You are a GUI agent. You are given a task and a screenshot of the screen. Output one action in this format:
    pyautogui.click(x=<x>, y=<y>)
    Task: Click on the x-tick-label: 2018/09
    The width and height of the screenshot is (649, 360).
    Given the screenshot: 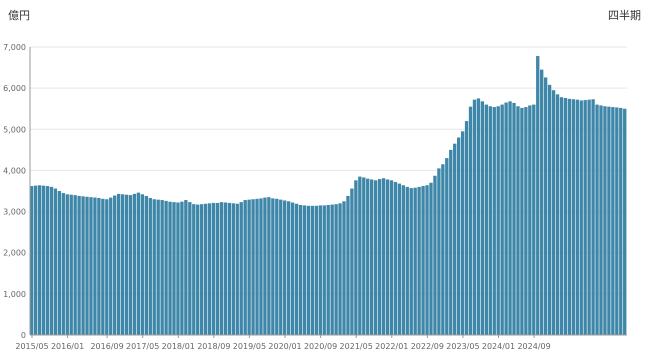 What is the action you would take?
    pyautogui.click(x=213, y=346)
    